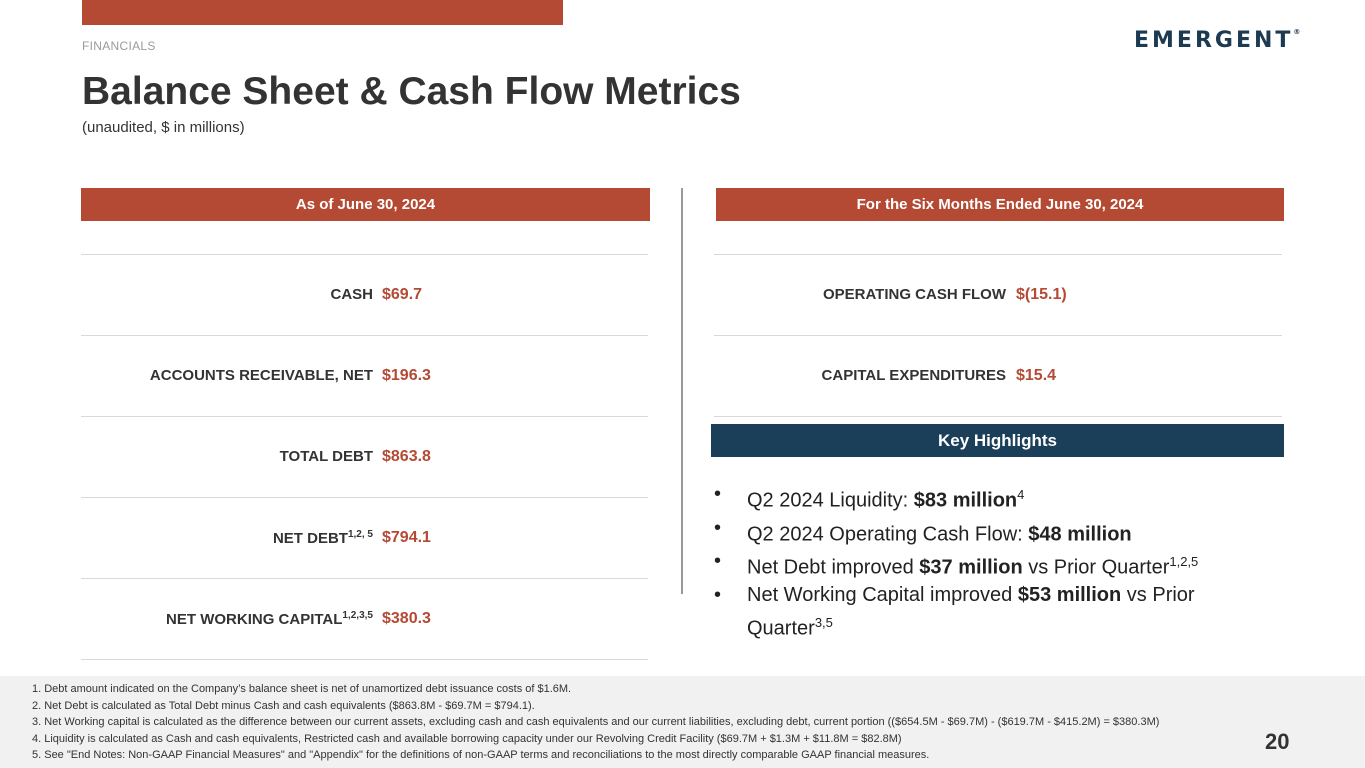  I want to click on operating-cash-flow-label: OPERATING CASH FLOW, so click(914, 294).